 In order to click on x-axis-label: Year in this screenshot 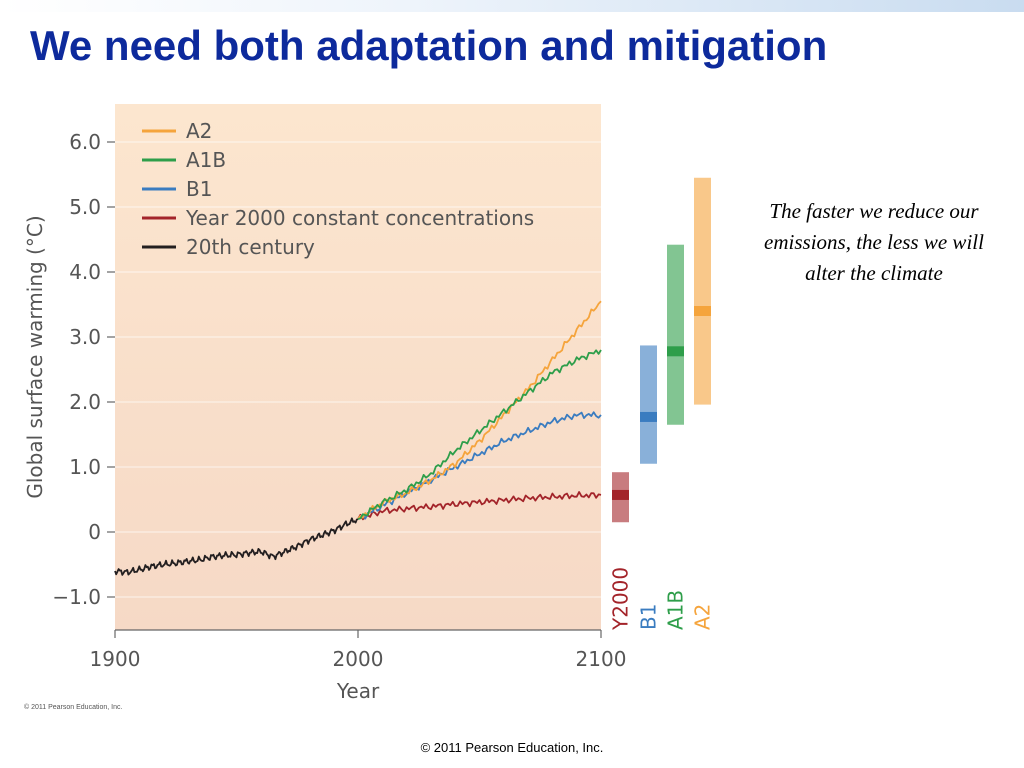, I will do `click(358, 691)`.